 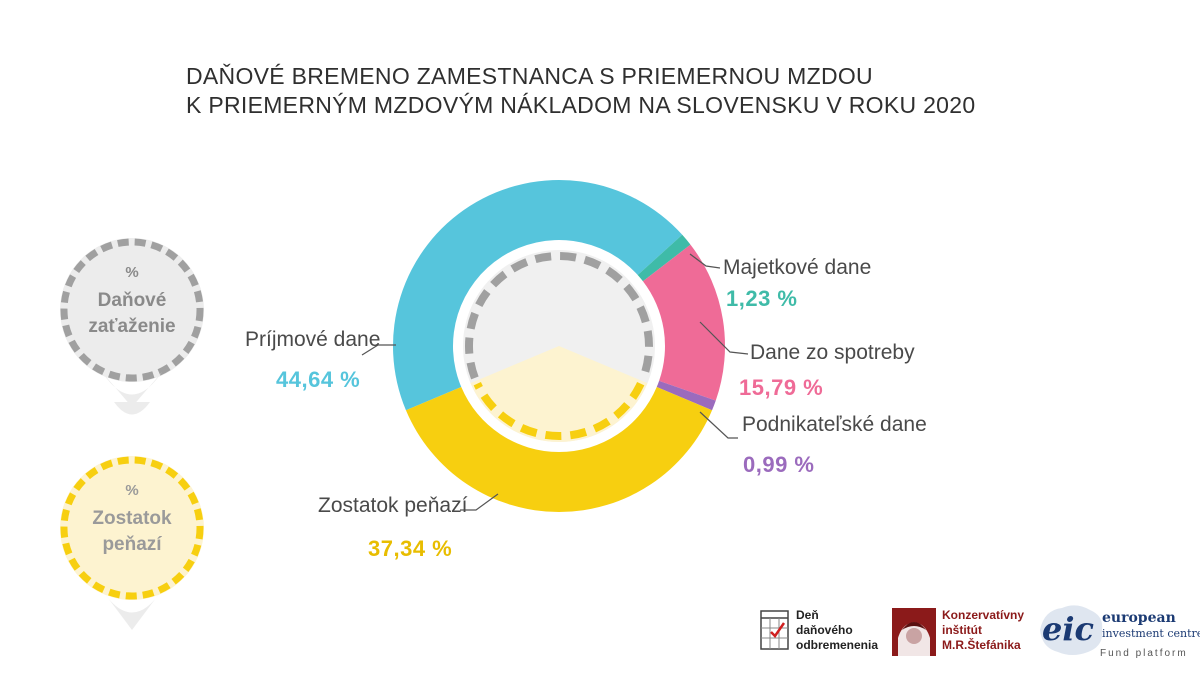 What do you see at coordinates (1139, 618) in the screenshot?
I see `eic-logo-line-1: european` at bounding box center [1139, 618].